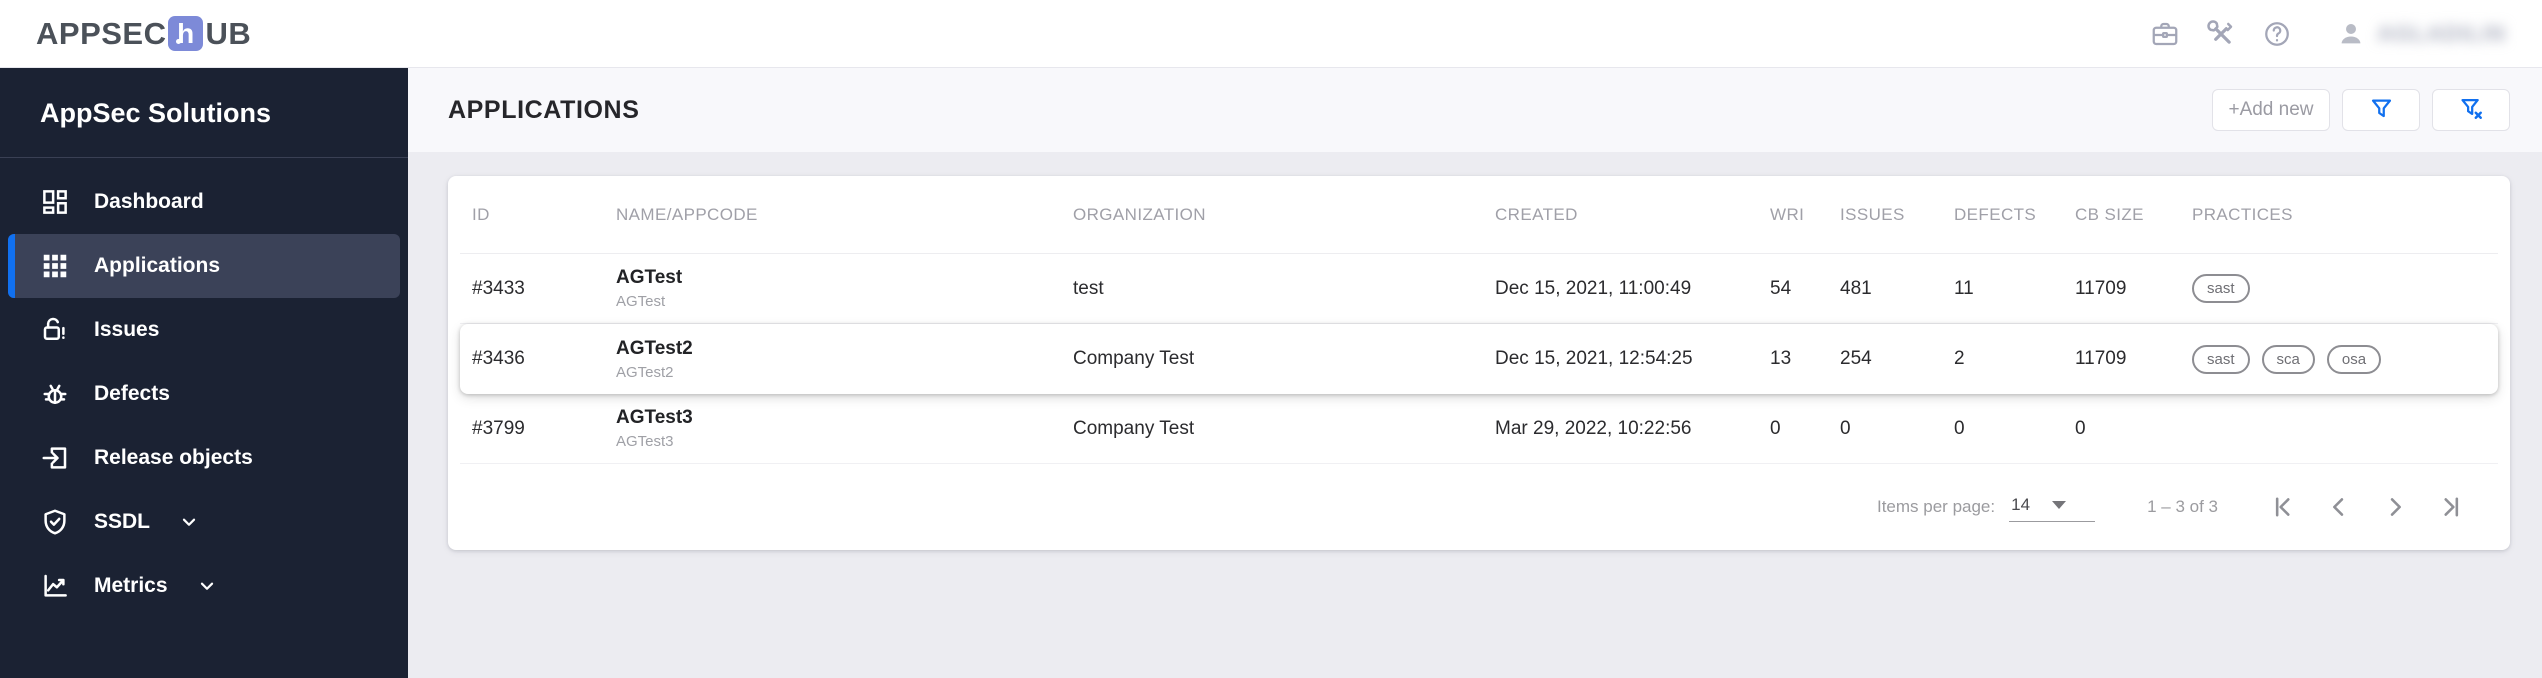 The image size is (2542, 678). What do you see at coordinates (55, 458) in the screenshot?
I see `release-objects-icon` at bounding box center [55, 458].